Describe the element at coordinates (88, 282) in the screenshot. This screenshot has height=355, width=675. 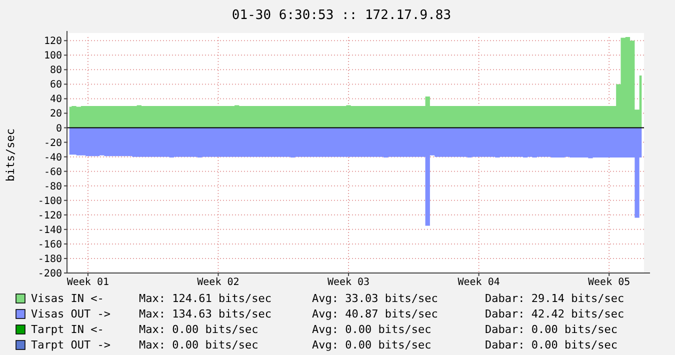
I see `x-tick-label: Week 01` at that location.